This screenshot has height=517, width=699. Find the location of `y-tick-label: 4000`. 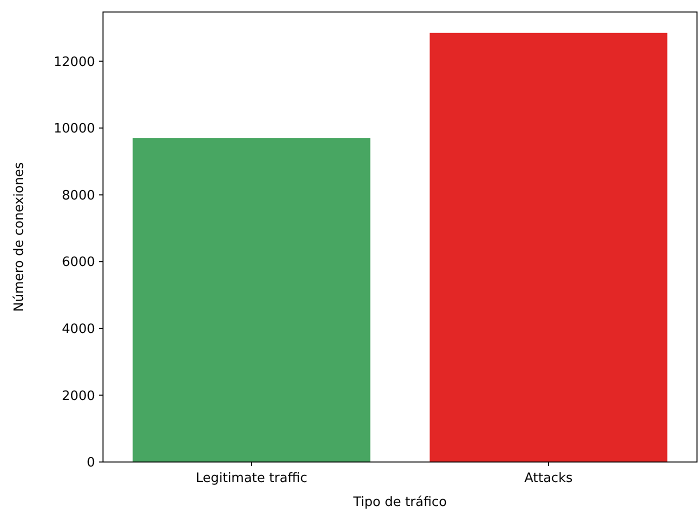

y-tick-label: 4000 is located at coordinates (78, 329).